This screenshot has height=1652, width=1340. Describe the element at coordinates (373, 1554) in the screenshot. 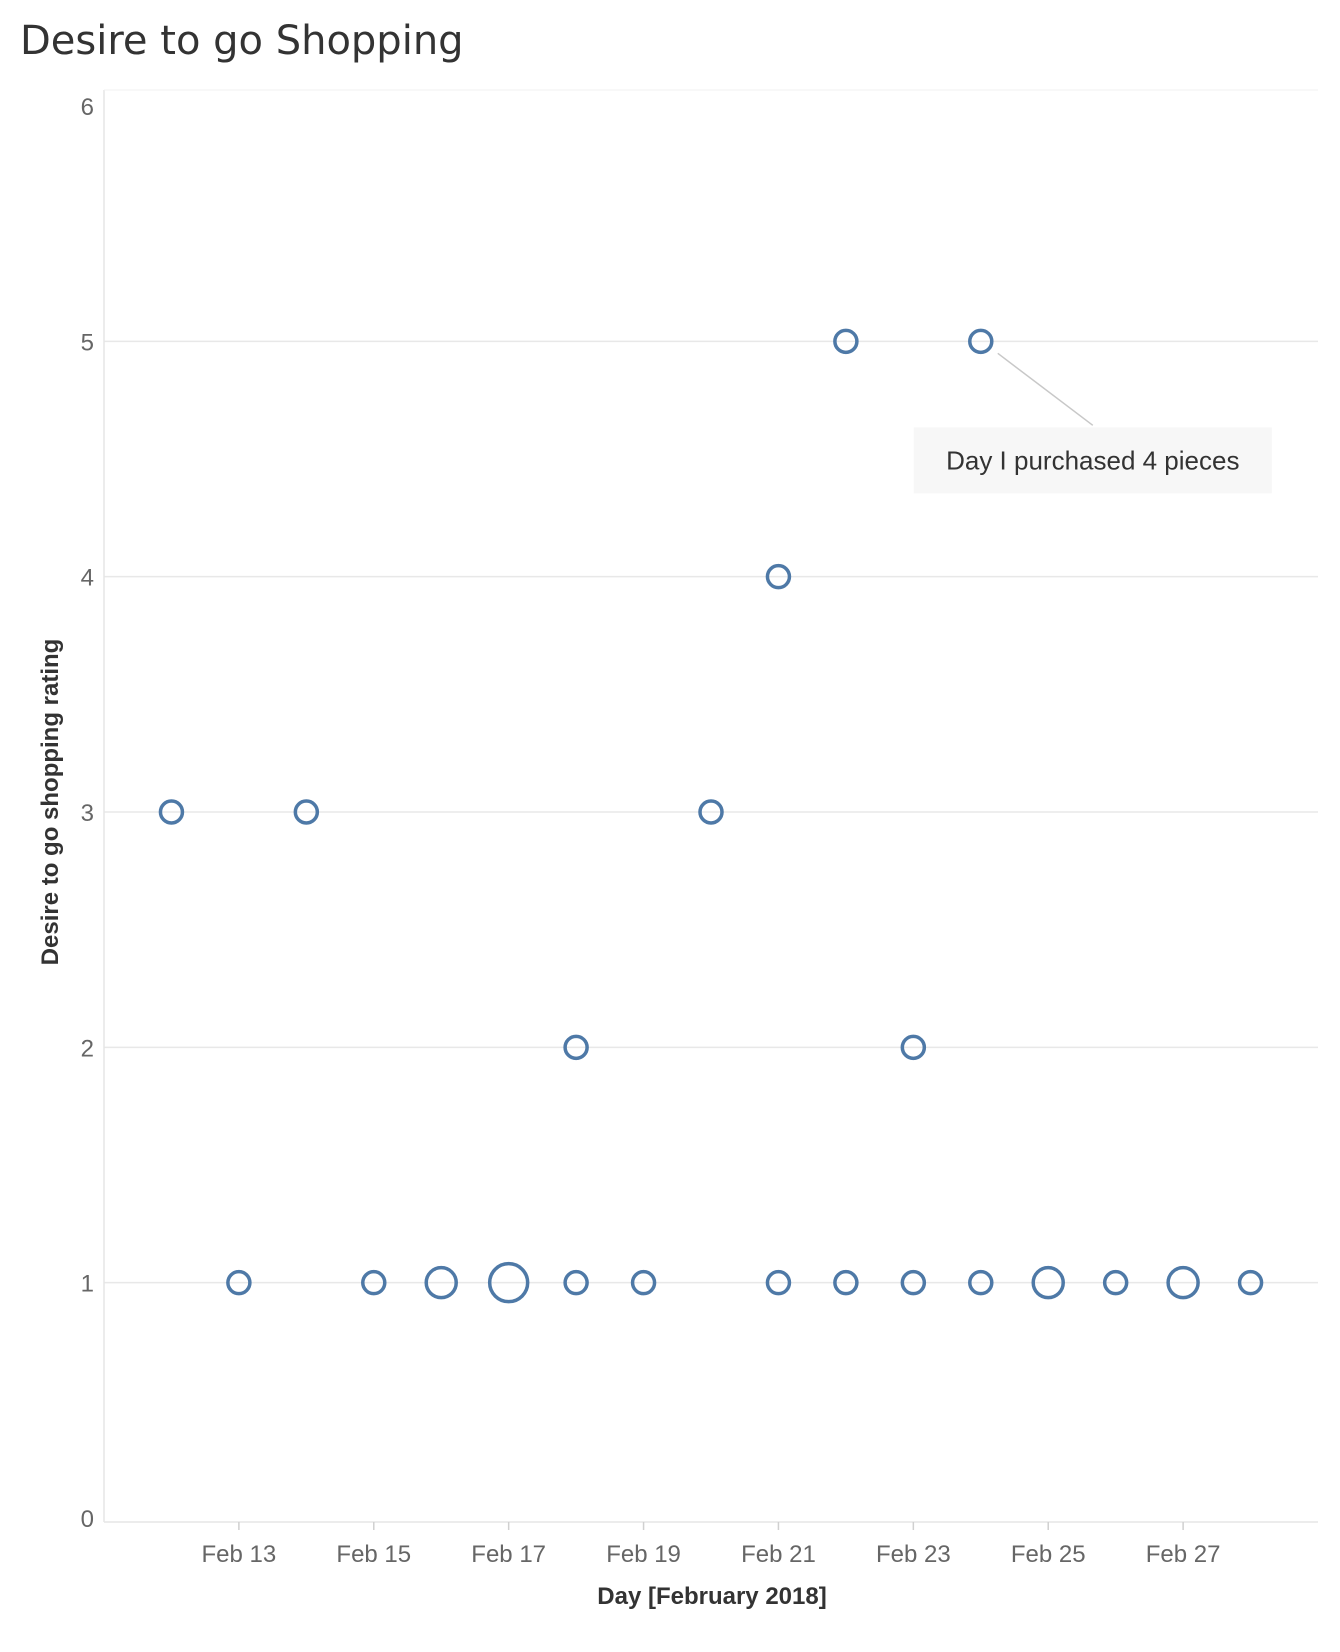

I see `x-tick-label: Feb 15` at that location.